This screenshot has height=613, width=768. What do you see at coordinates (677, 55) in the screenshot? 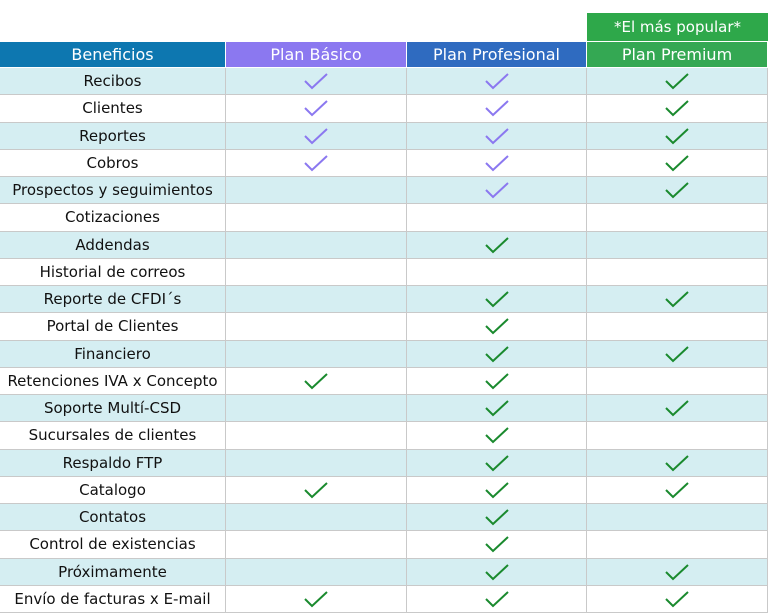
I see `column-header: Plan Premium` at bounding box center [677, 55].